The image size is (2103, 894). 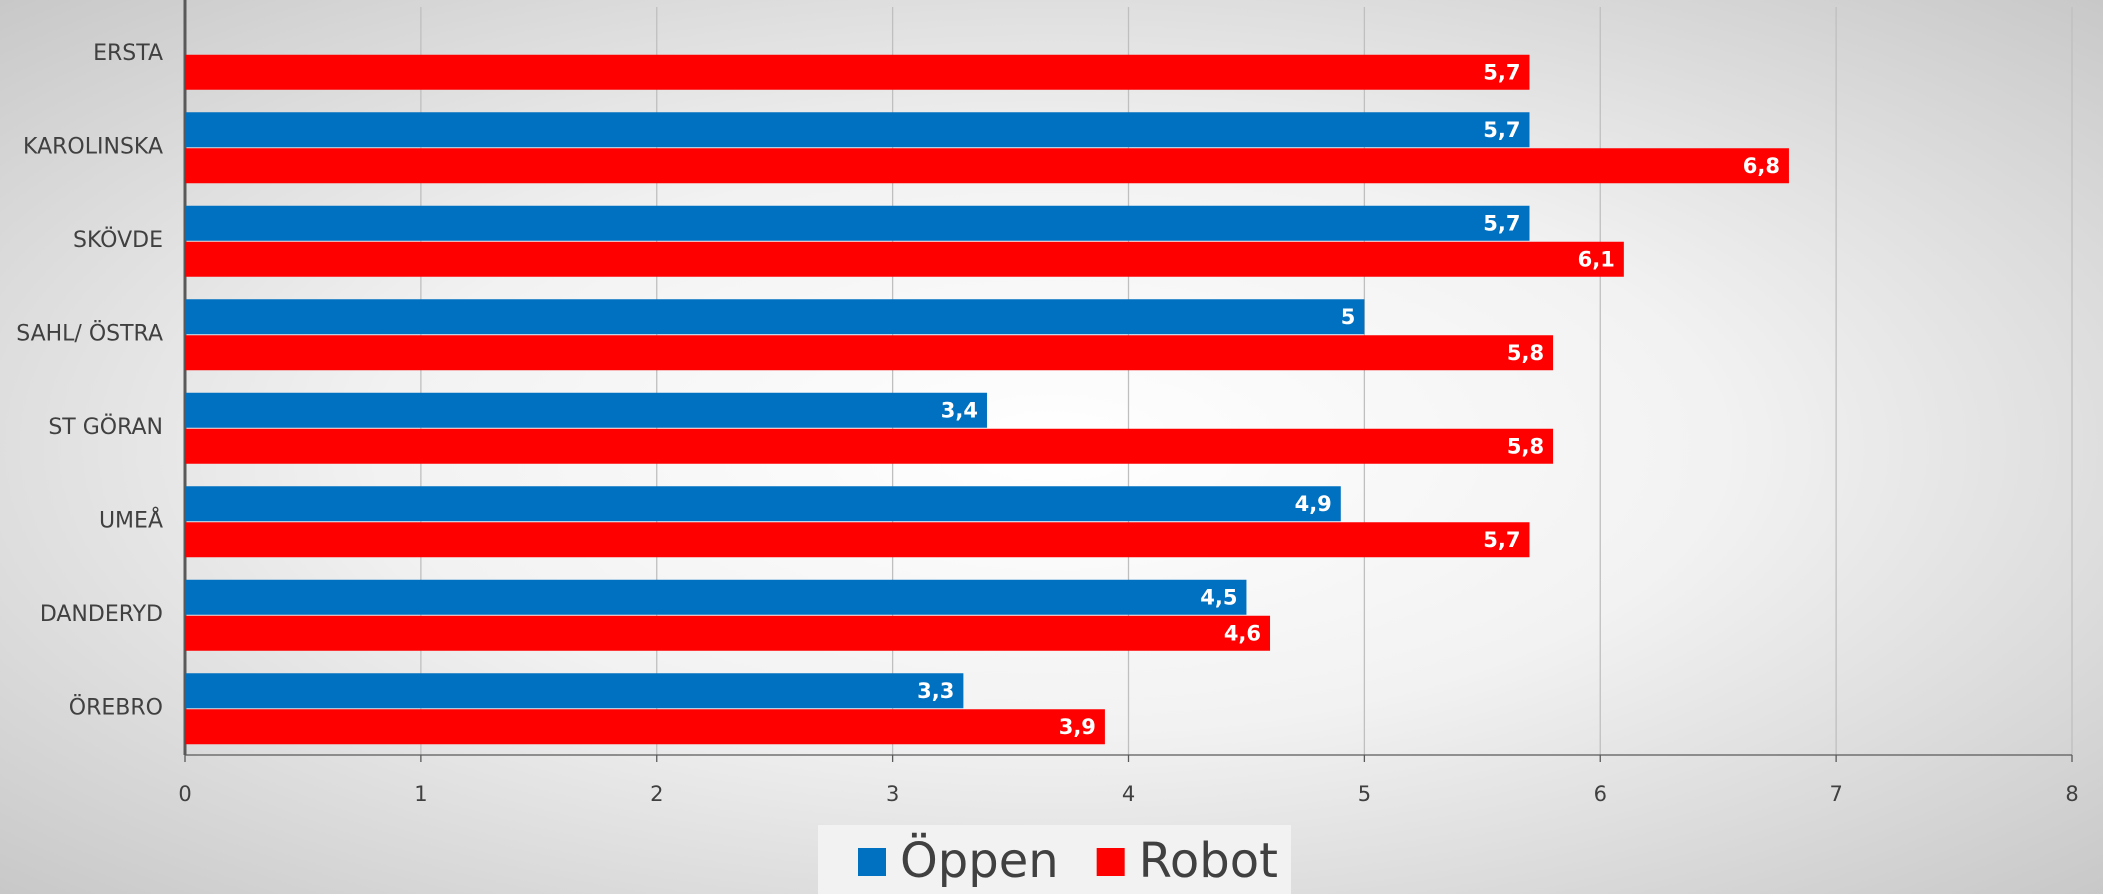 What do you see at coordinates (959, 410) in the screenshot?
I see `value-label: 3,4` at bounding box center [959, 410].